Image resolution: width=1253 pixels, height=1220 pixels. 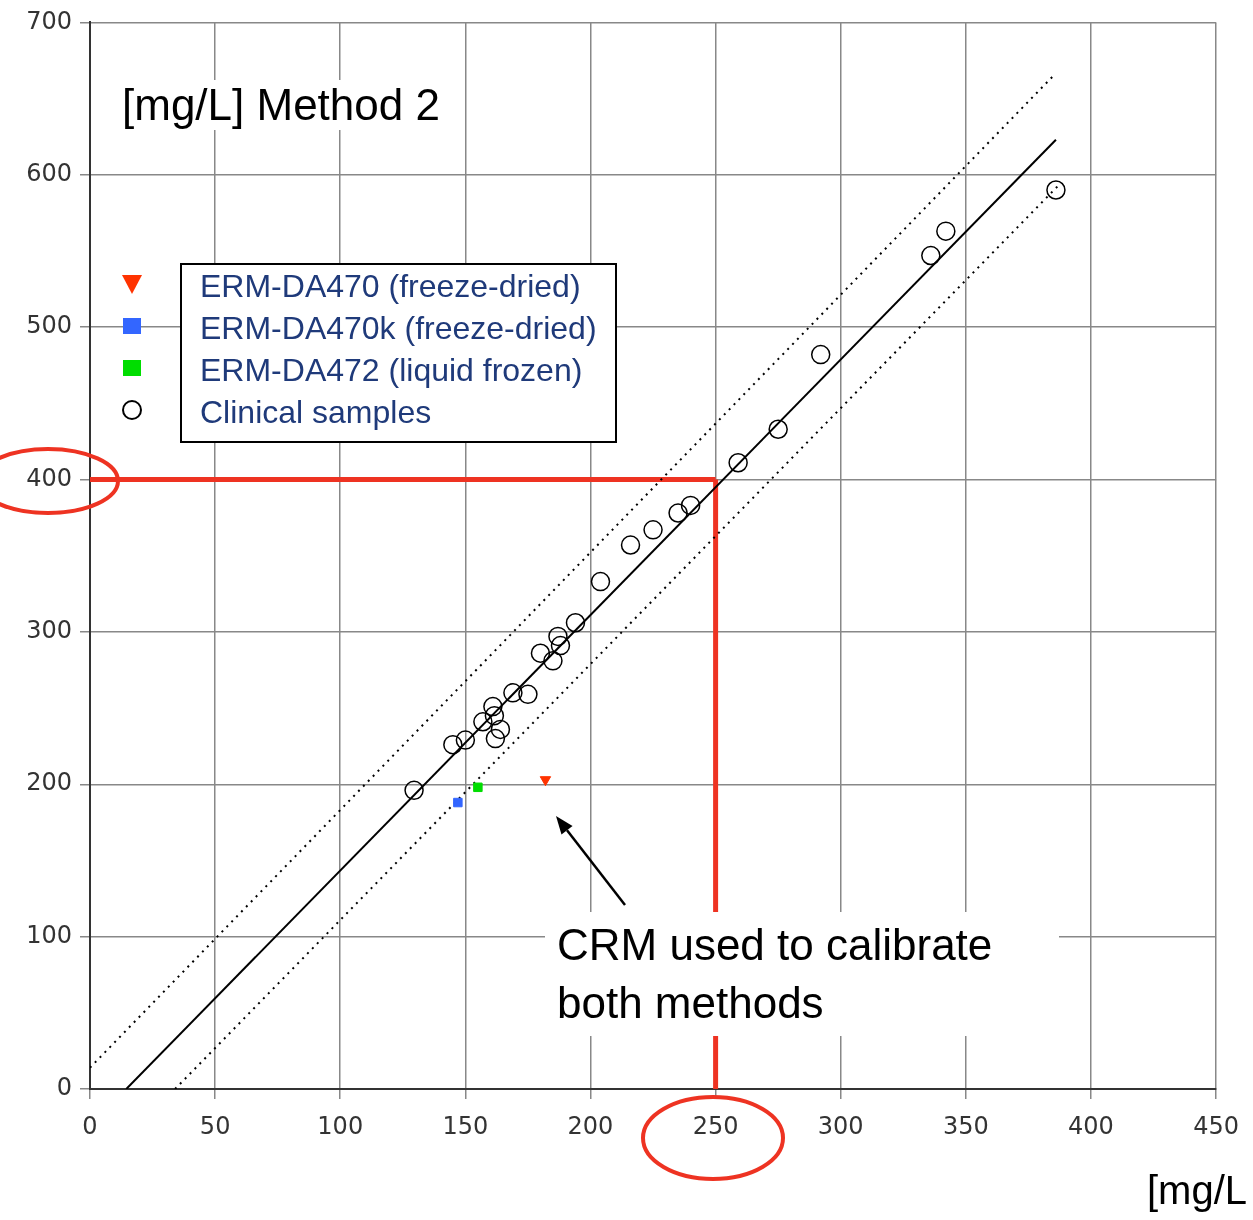 I want to click on y-tick-label: 400, so click(x=49, y=477).